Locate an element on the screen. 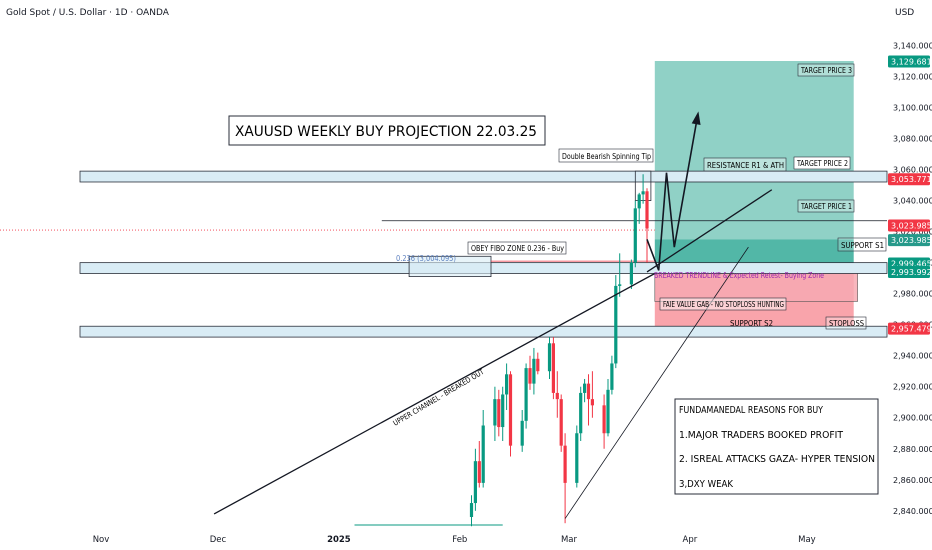  target2-label-box is located at coordinates (822, 163).